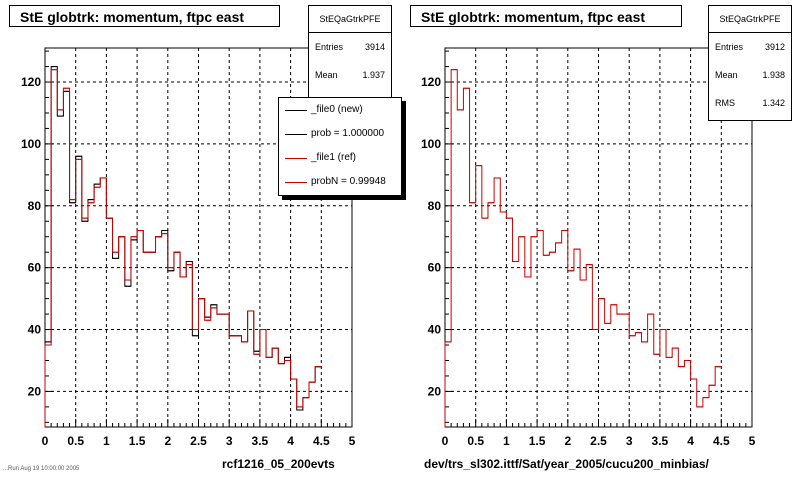 The height and width of the screenshot is (480, 800). I want to click on left-y-tick-label: 80, so click(35, 206).